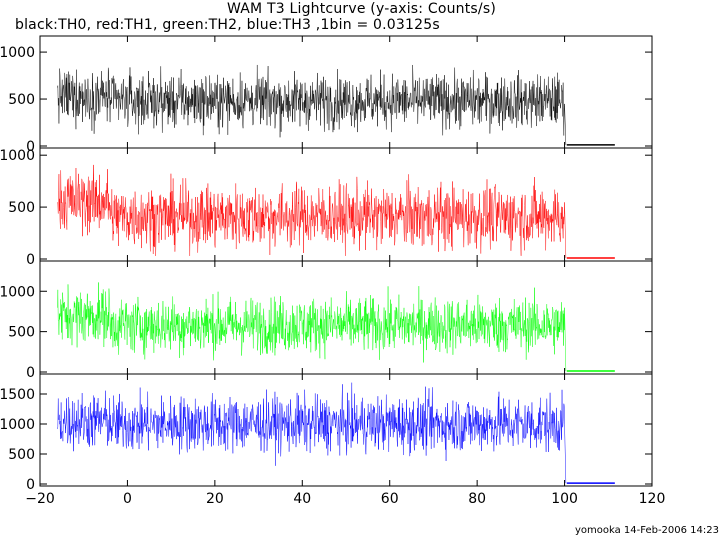 The width and height of the screenshot is (723, 541). What do you see at coordinates (17, 156) in the screenshot?
I see `ytick-label-th1: 1000` at bounding box center [17, 156].